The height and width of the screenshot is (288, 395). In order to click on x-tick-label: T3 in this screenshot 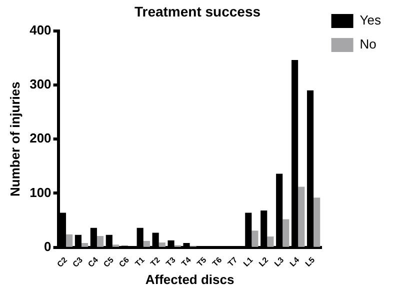, I will do `click(171, 261)`.